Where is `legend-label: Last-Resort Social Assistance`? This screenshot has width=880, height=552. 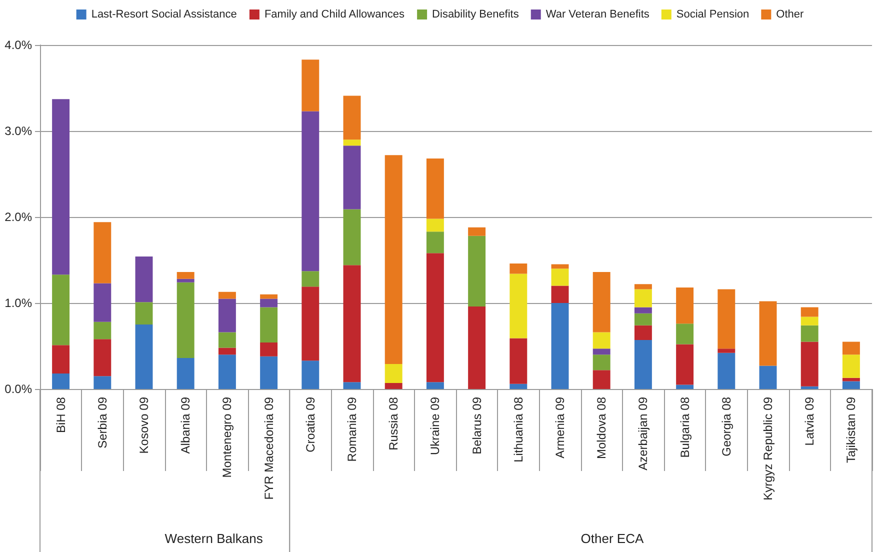 legend-label: Last-Resort Social Assistance is located at coordinates (164, 14).